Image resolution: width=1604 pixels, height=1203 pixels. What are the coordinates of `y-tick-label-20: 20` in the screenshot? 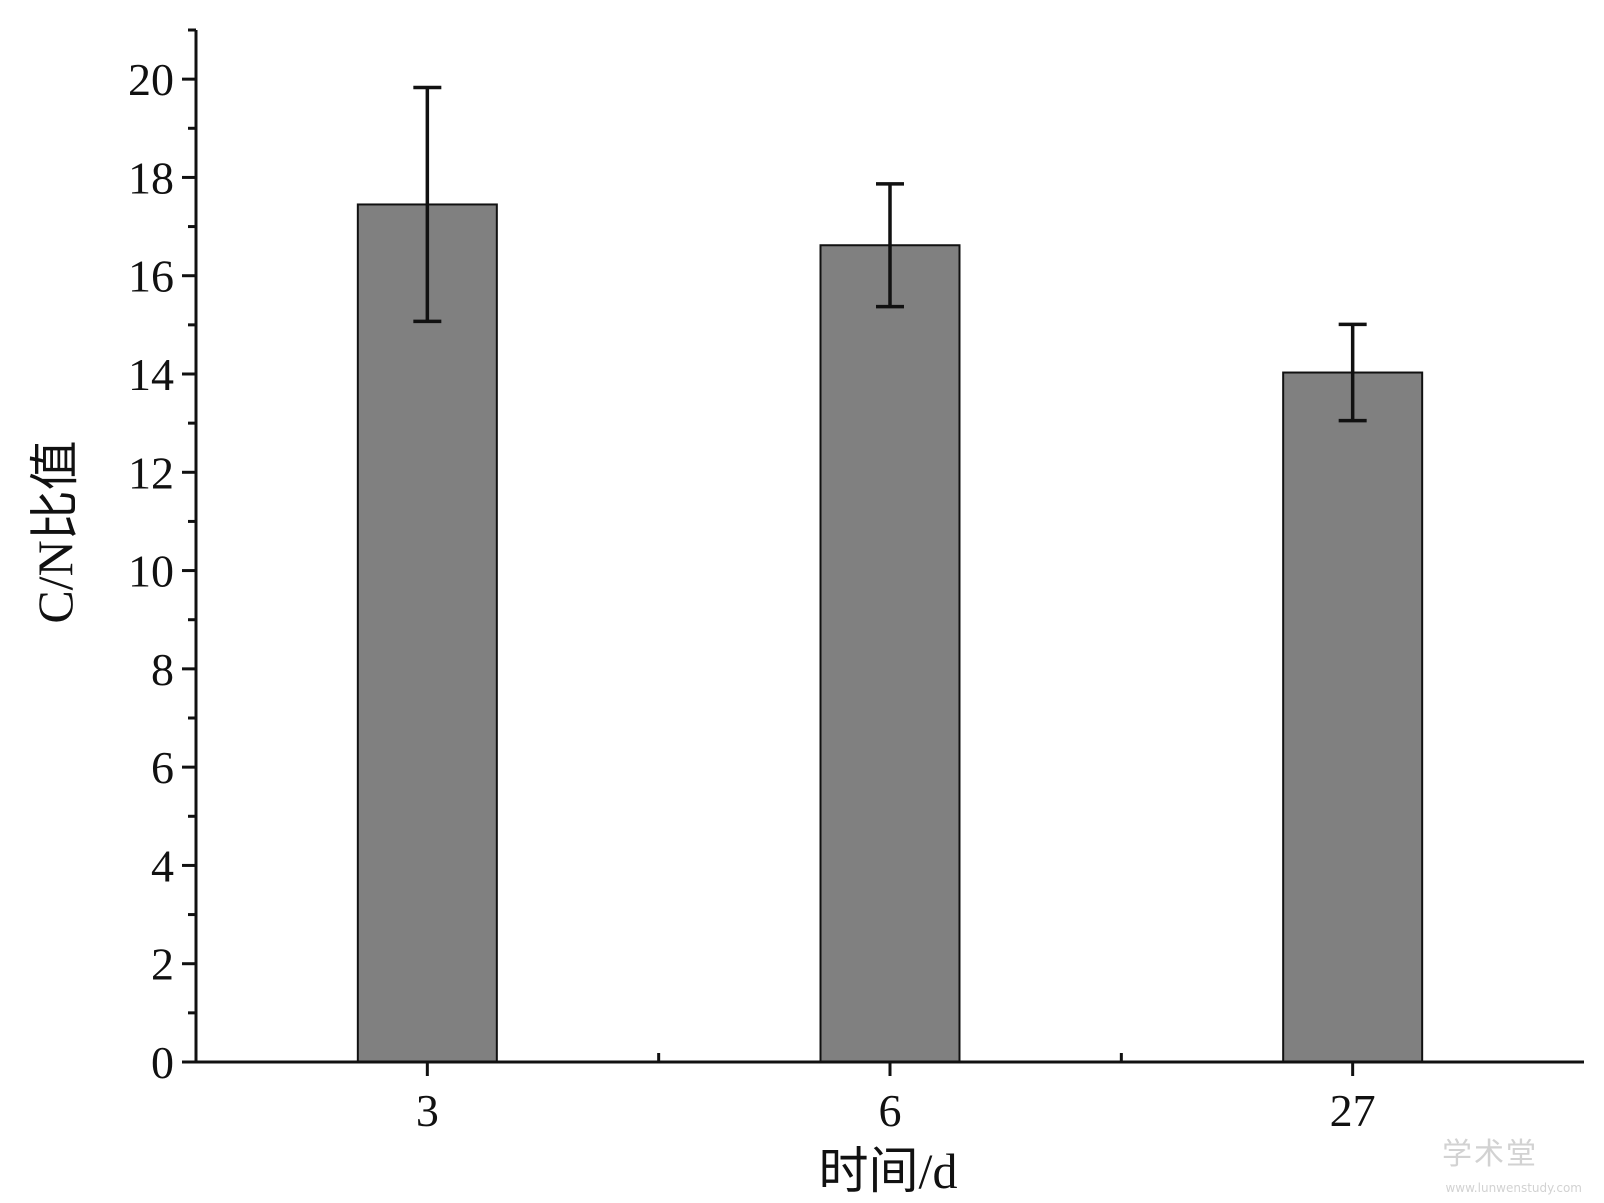 It's located at (151, 79).